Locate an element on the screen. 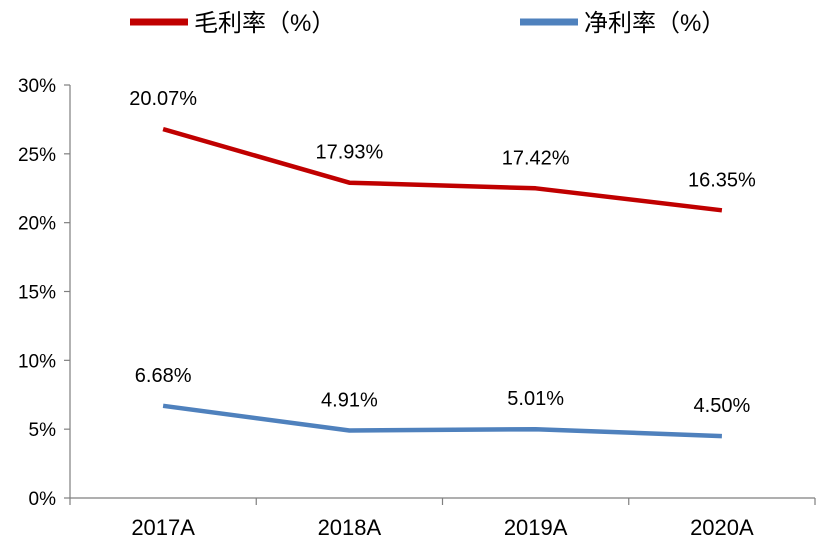  x-tick-label: 2019A is located at coordinates (536, 527).